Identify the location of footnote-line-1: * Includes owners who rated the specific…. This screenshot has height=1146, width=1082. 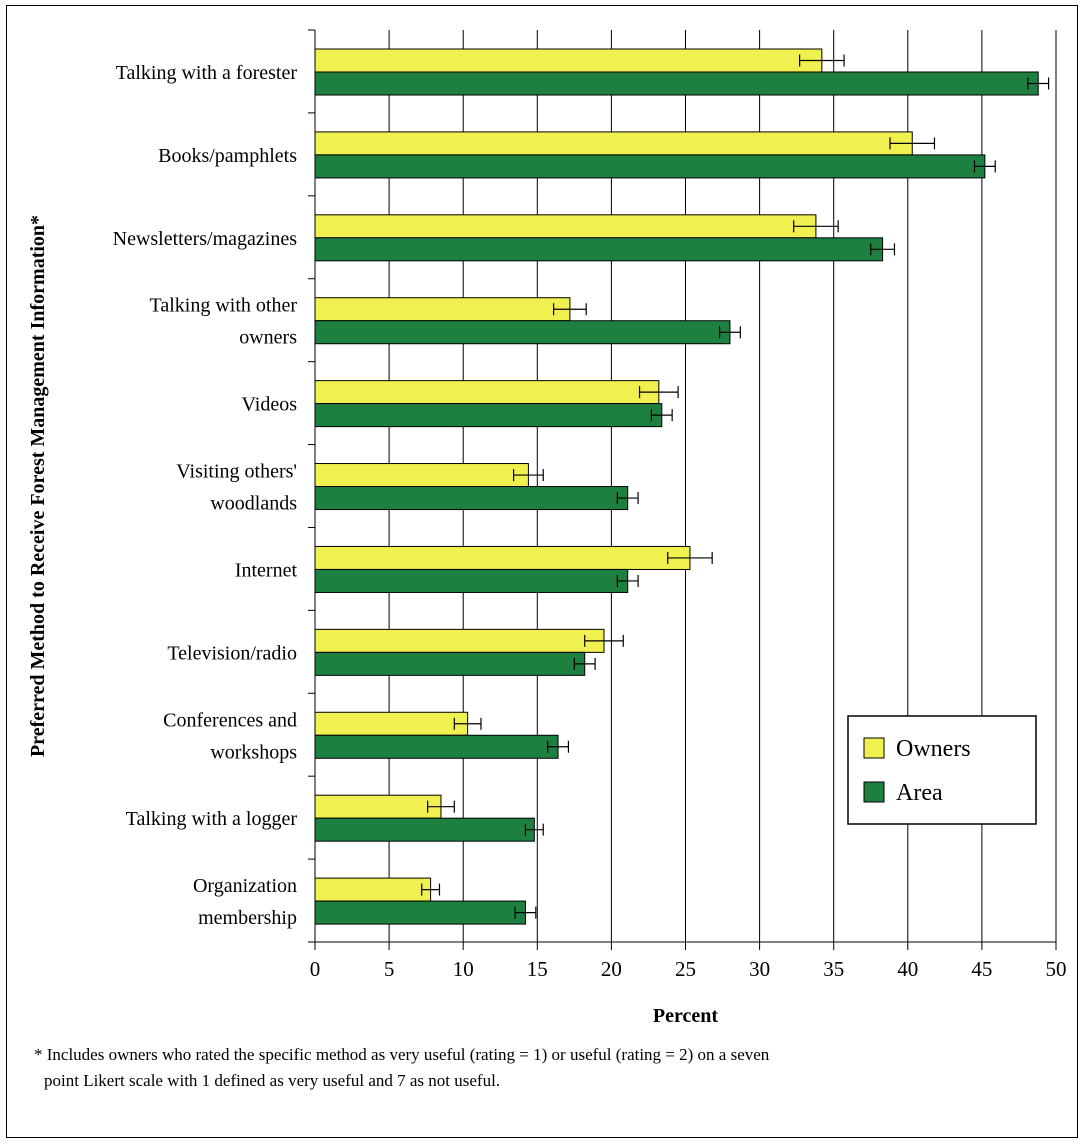
(402, 1054).